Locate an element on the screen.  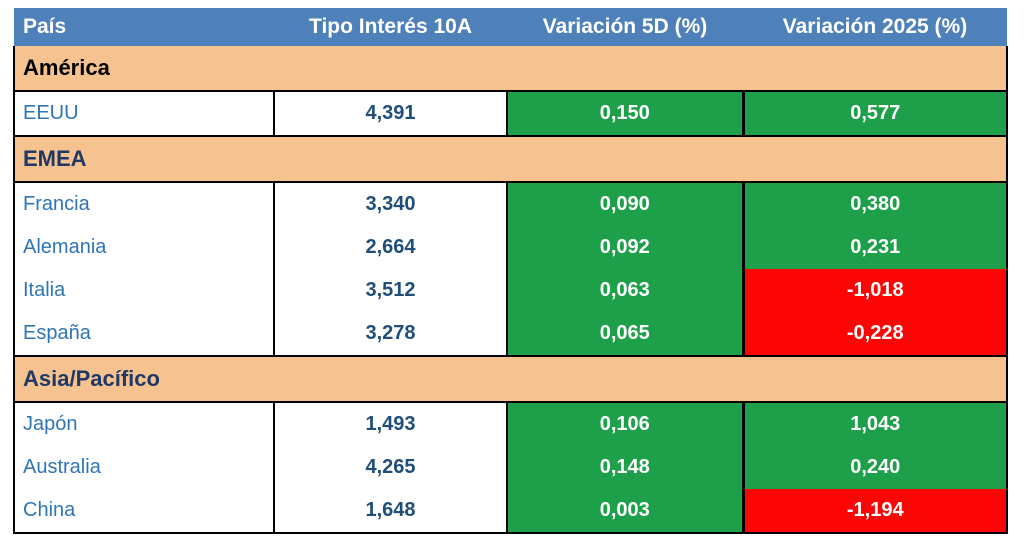
table-row: EEUU 4,391 0,150 0,577 is located at coordinates (510, 113).